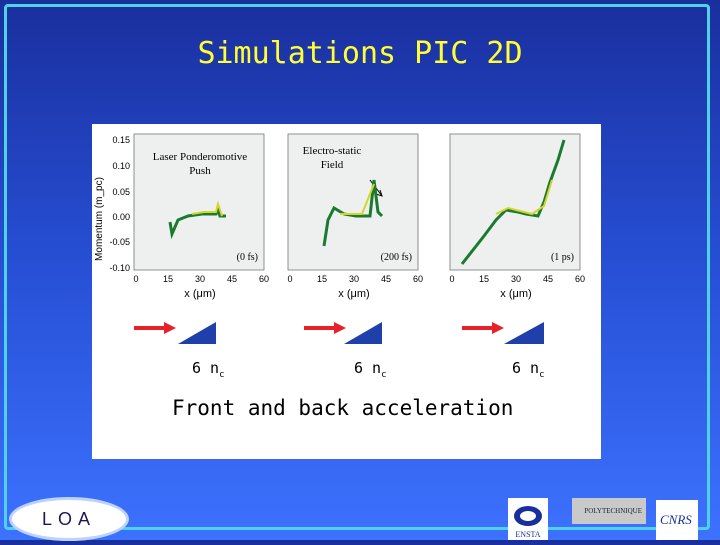  Describe the element at coordinates (332, 151) in the screenshot. I see `panel-annotation: Electro-static` at that location.